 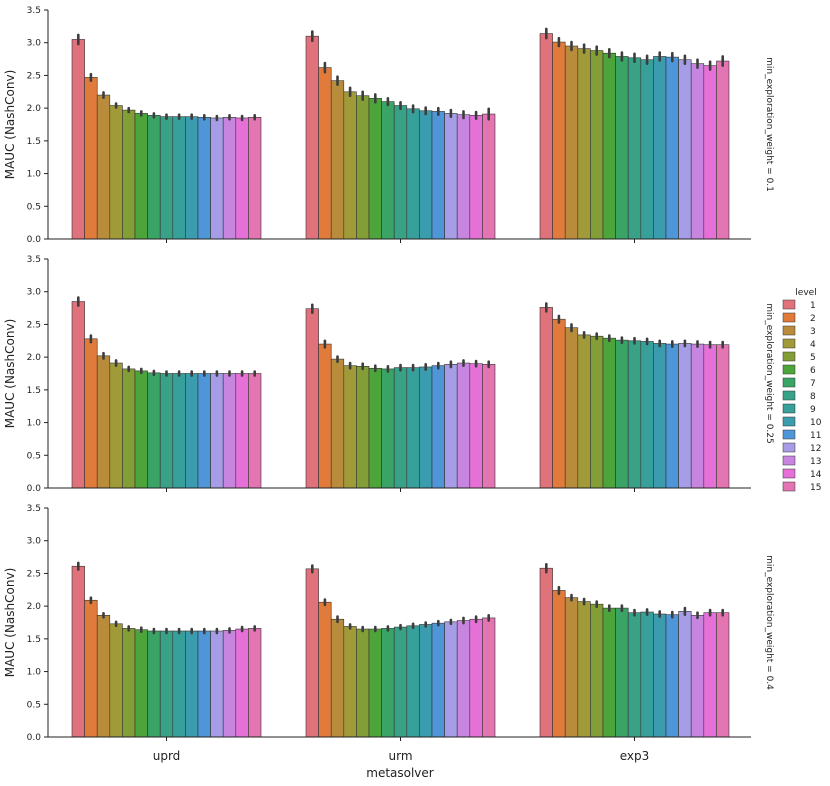 What do you see at coordinates (813, 384) in the screenshot?
I see `legend-label-7: 7` at bounding box center [813, 384].